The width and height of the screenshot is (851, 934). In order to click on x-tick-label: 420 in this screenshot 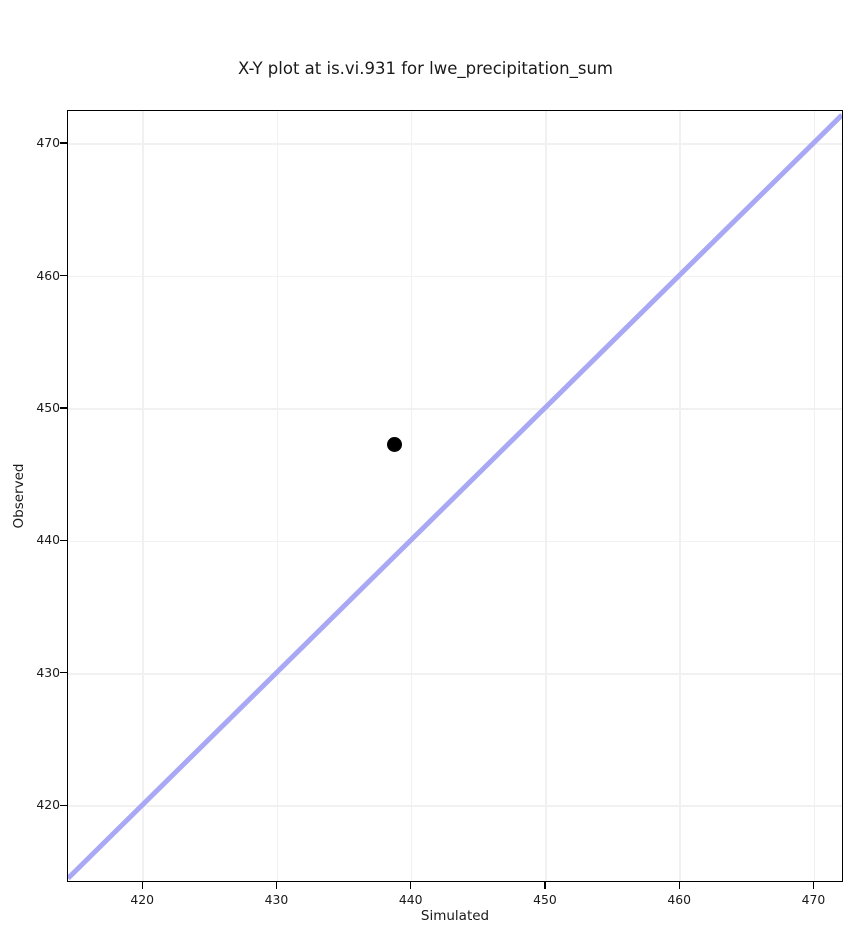, I will do `click(142, 899)`.